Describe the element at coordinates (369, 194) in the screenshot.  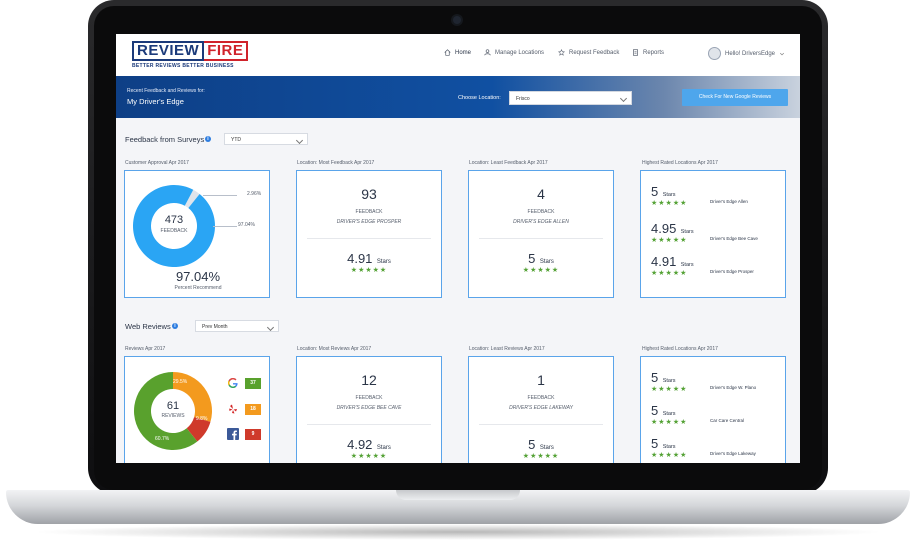
I see `most-feedback-count: 93` at that location.